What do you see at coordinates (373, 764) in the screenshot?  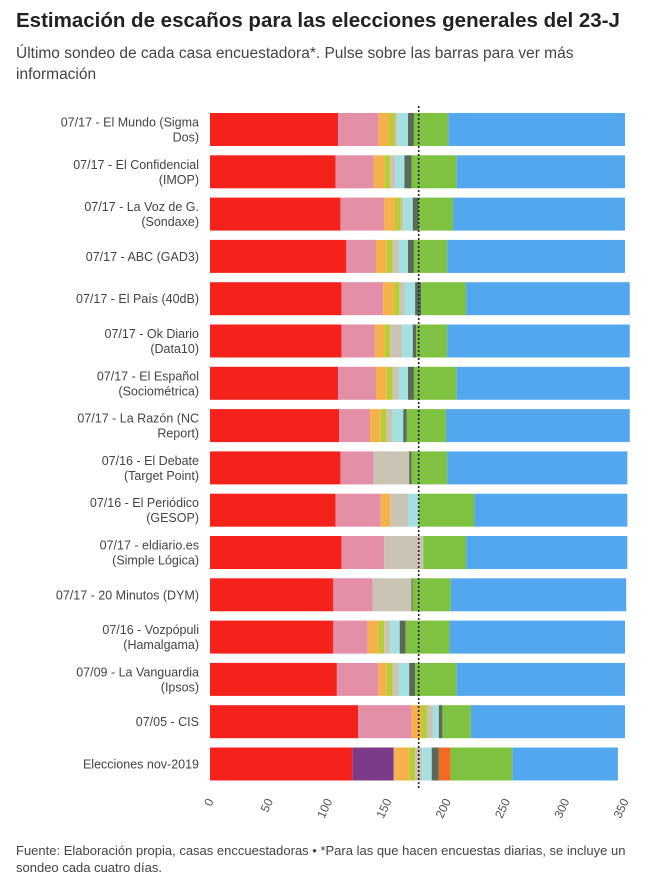 I see `bar-segment-up` at bounding box center [373, 764].